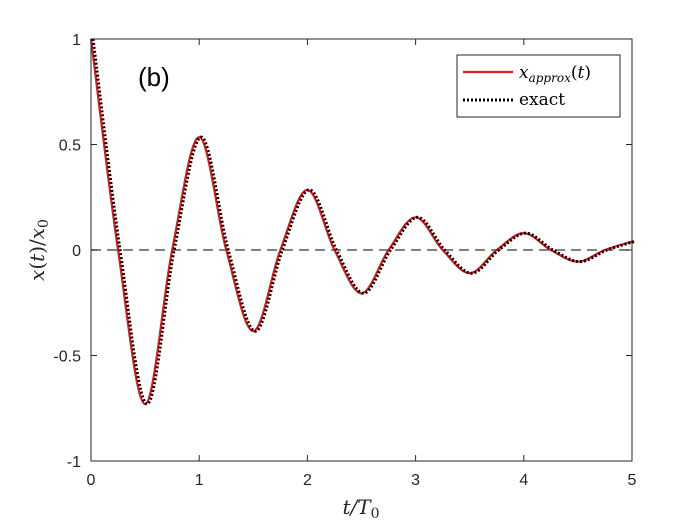  I want to click on x-axis-label: t/T0, so click(360, 508).